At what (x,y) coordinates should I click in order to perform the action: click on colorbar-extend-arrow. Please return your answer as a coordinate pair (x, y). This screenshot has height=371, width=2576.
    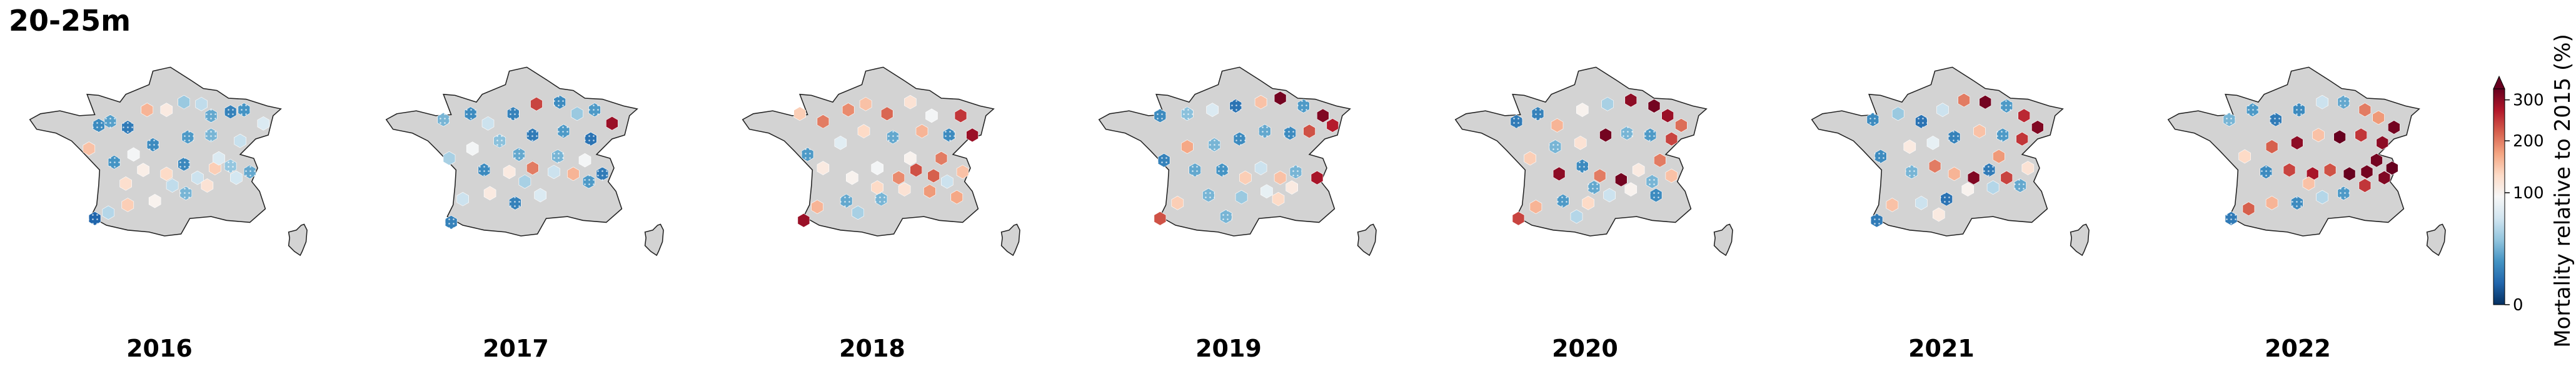
    Looking at the image, I should click on (2499, 82).